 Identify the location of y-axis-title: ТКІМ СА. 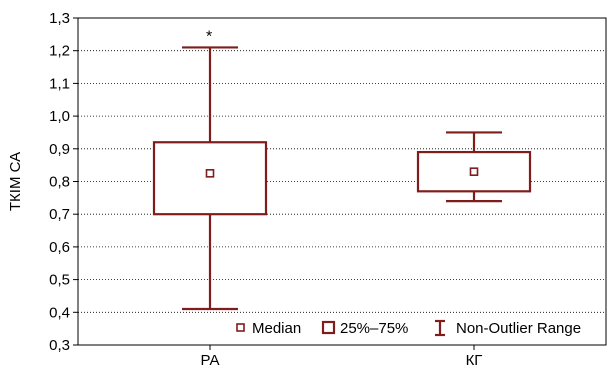
(15, 181).